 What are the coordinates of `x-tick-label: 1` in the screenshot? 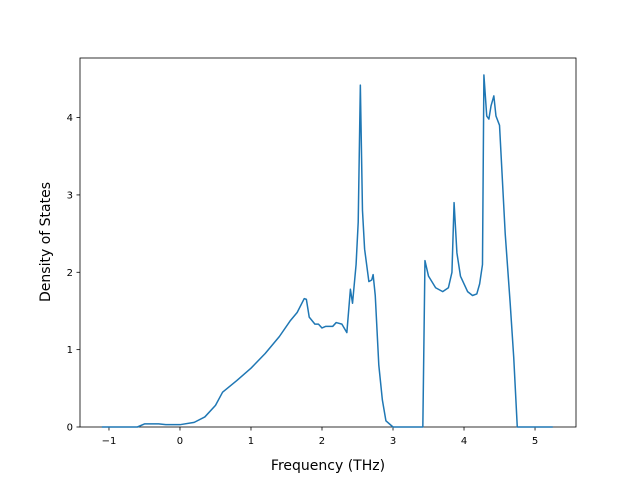 It's located at (251, 441).